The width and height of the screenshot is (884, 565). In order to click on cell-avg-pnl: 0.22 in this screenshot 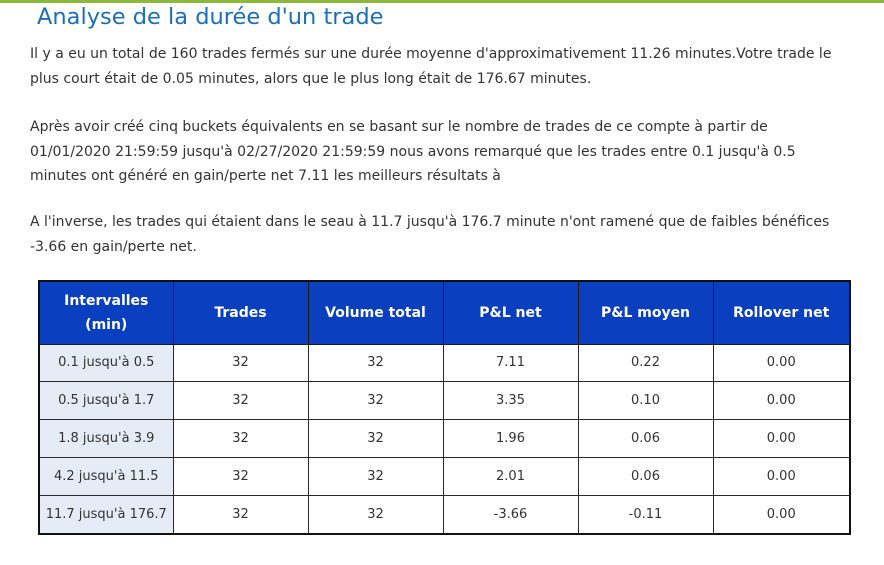, I will do `click(645, 363)`.